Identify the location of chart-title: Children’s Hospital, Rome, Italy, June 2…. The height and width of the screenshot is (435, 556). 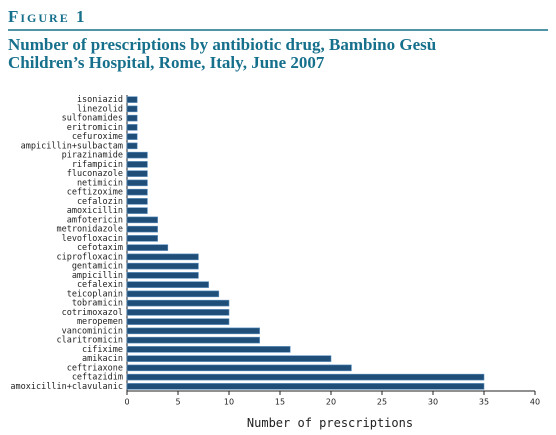
(166, 62).